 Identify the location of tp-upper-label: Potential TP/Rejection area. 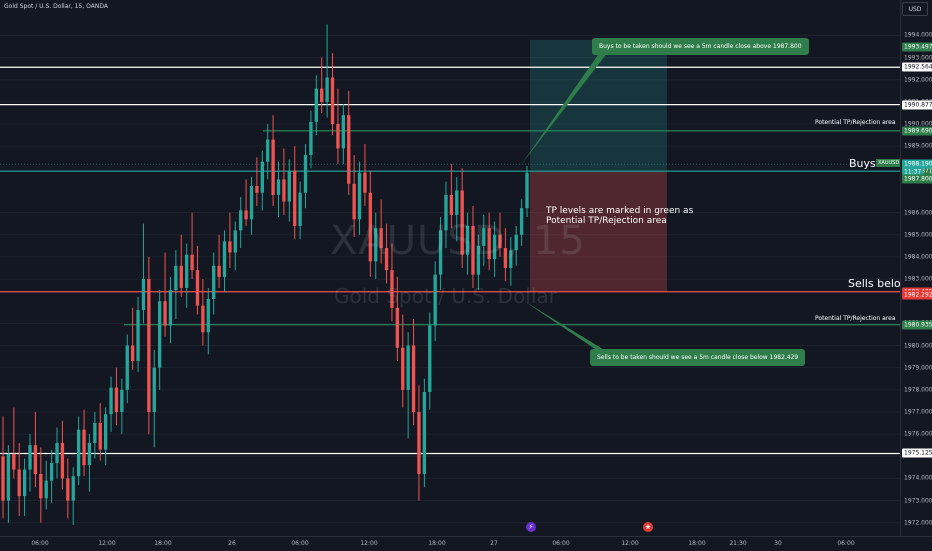
(855, 122).